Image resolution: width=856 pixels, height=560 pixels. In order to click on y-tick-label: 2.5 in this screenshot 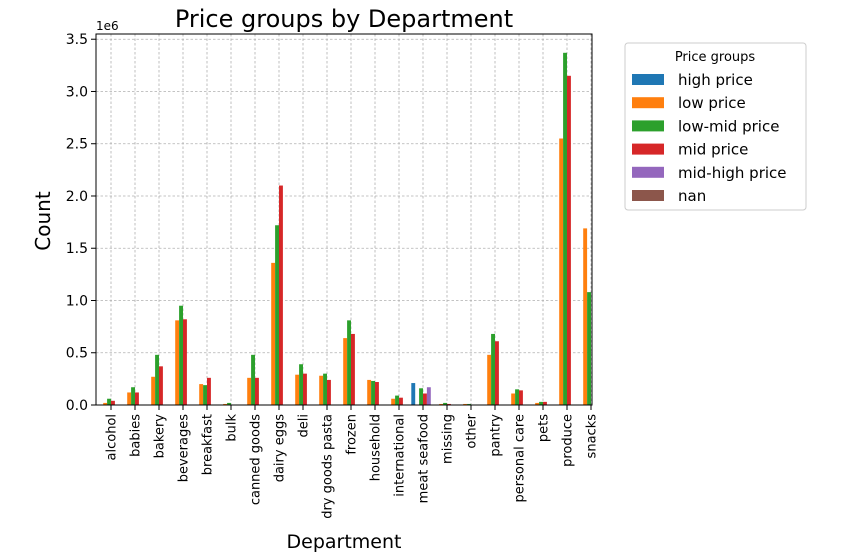, I will do `click(77, 145)`.